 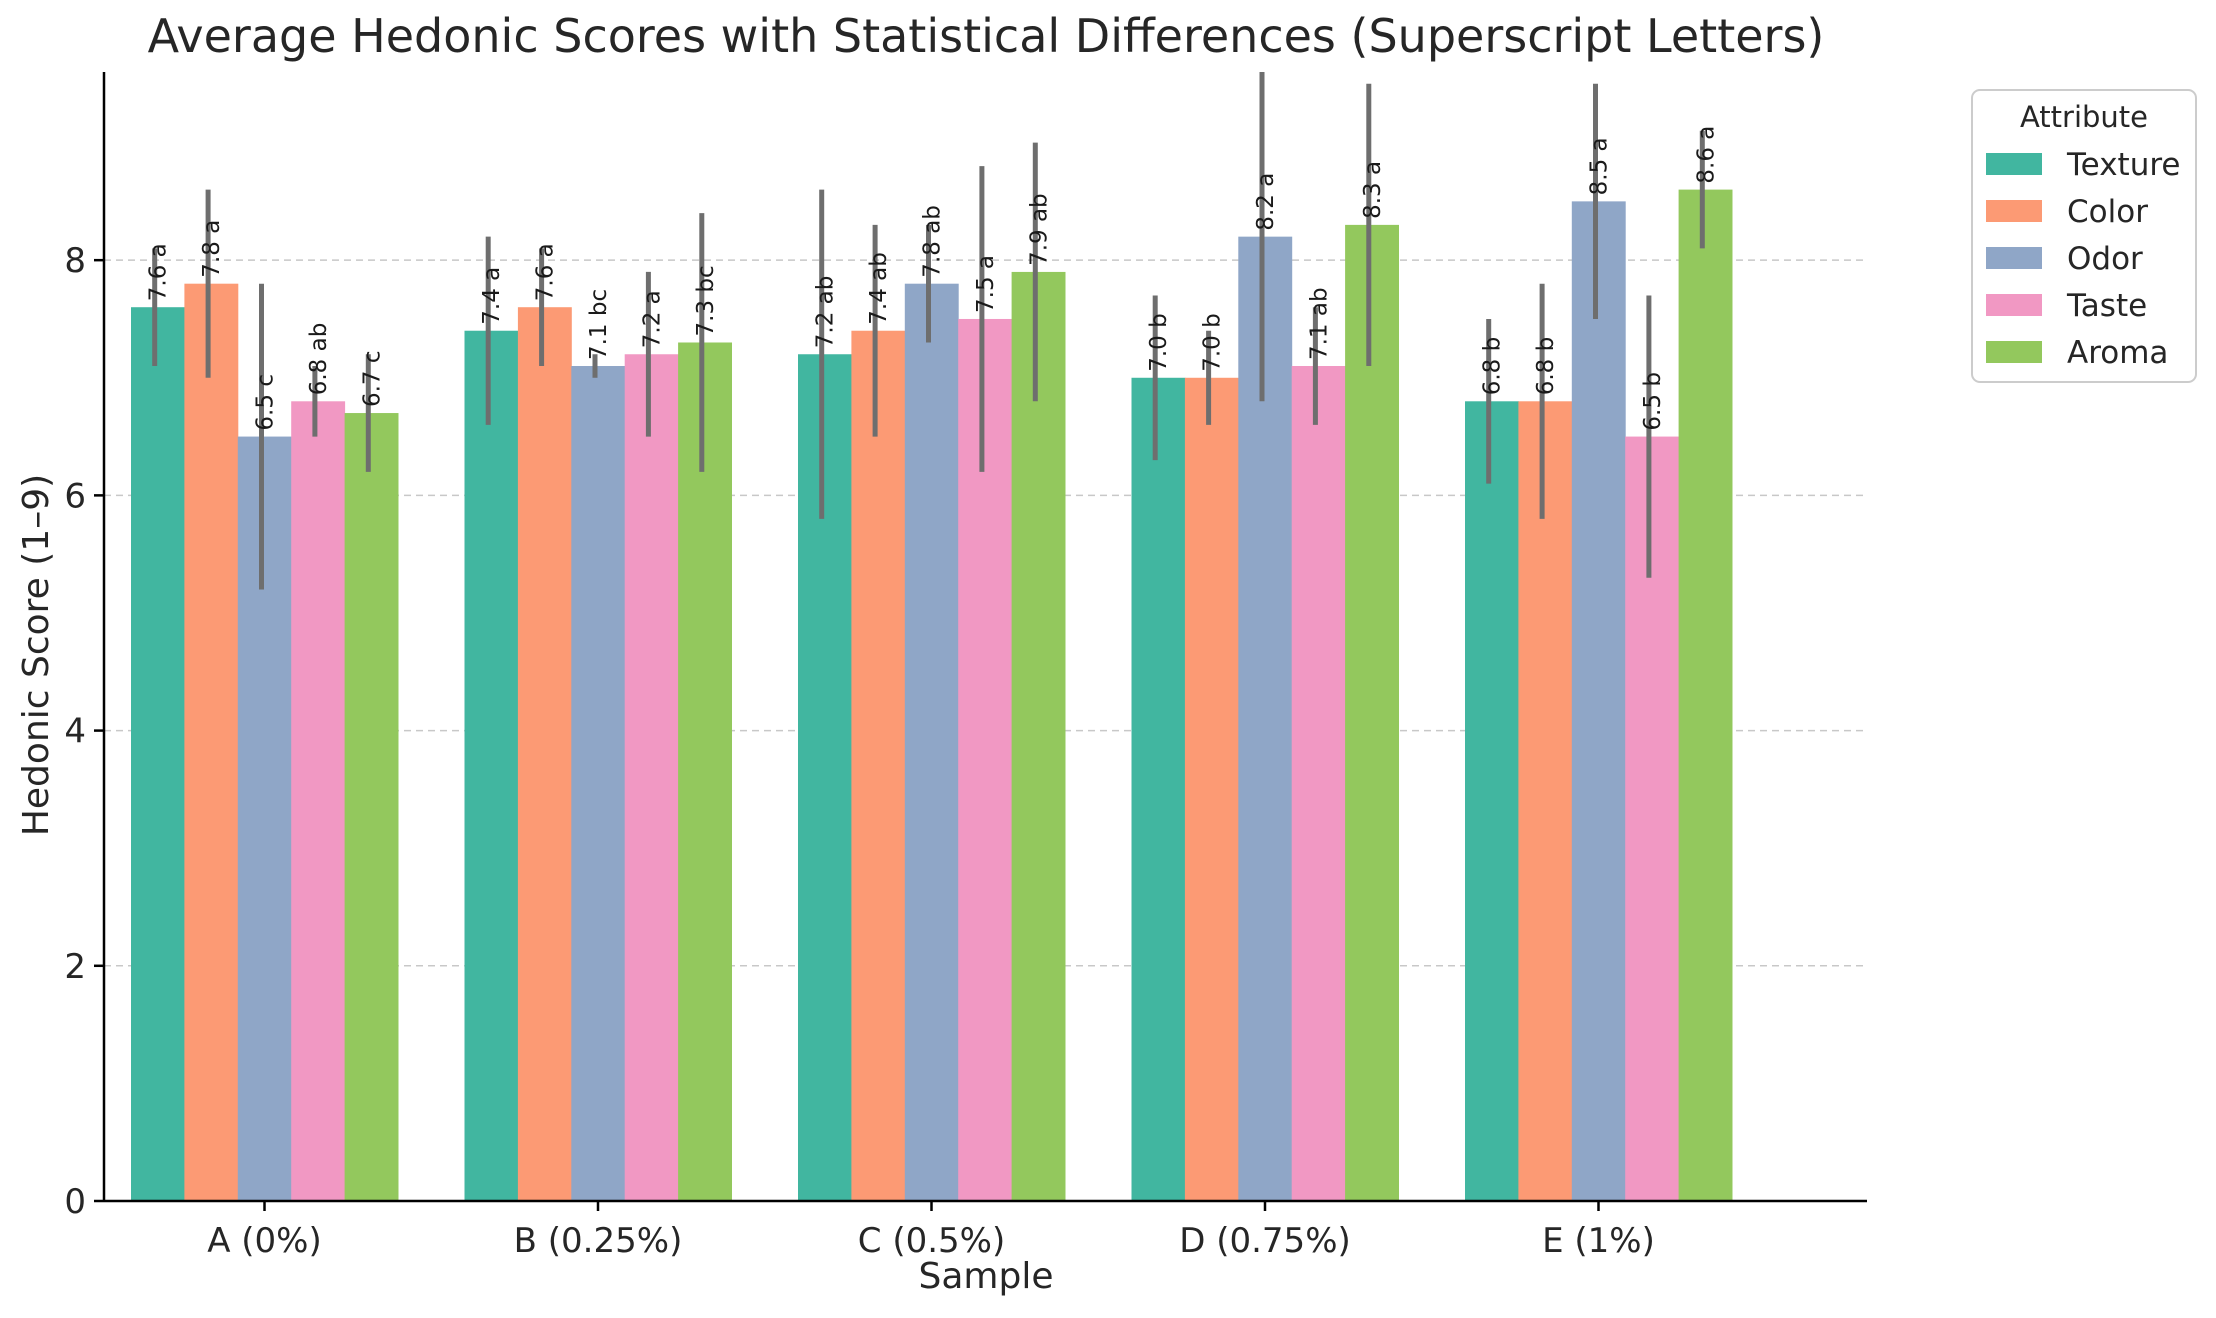 I want to click on data-label: 8.6 a, so click(x=1706, y=155).